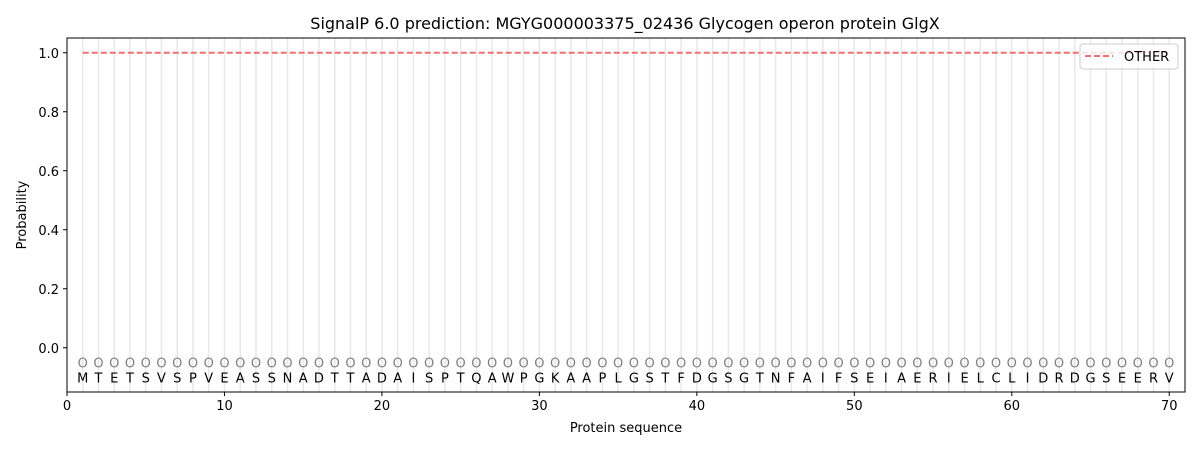 This screenshot has height=450, width=1200. What do you see at coordinates (1146, 57) in the screenshot?
I see `legend-label-other: OTHER` at bounding box center [1146, 57].